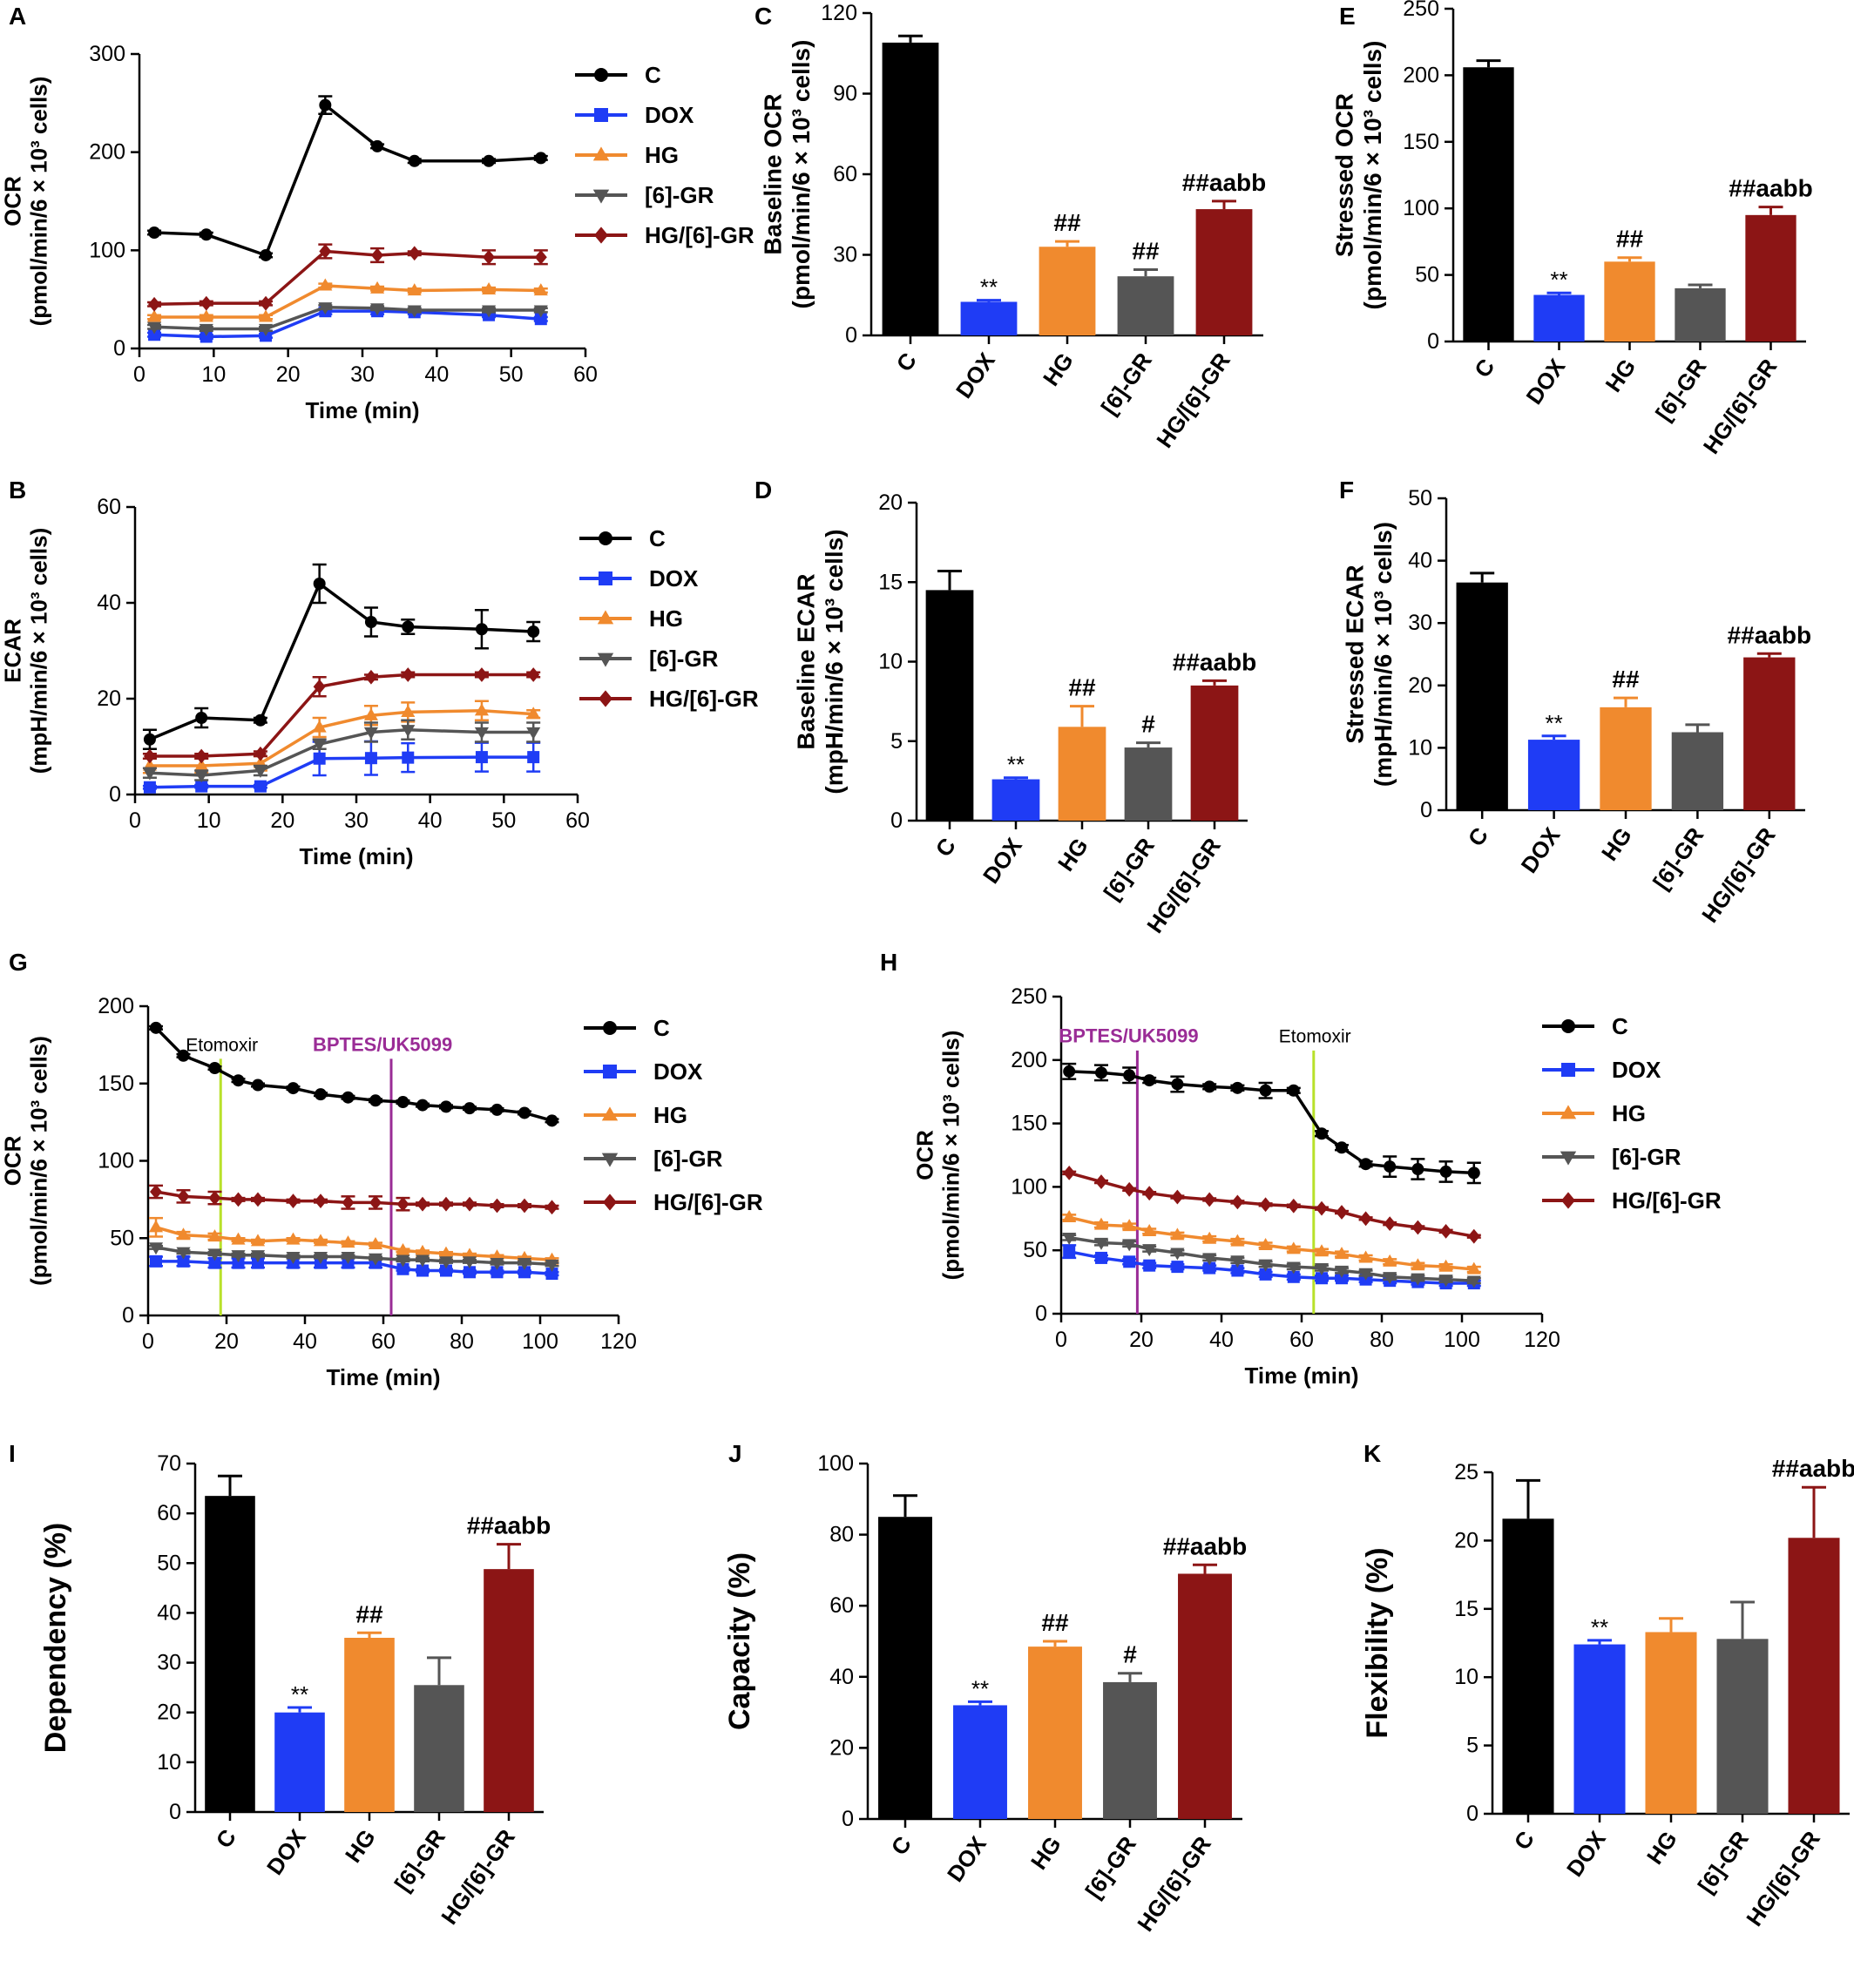 This screenshot has width=1854, height=1988. What do you see at coordinates (735, 1453) in the screenshot?
I see `panel-letter: J` at bounding box center [735, 1453].